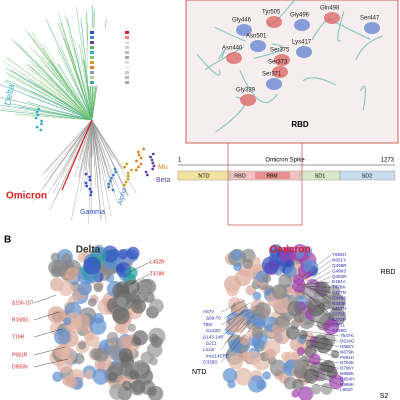 The height and width of the screenshot is (400, 400). Describe the element at coordinates (384, 396) in the screenshot. I see `region-label: S2` at that location.